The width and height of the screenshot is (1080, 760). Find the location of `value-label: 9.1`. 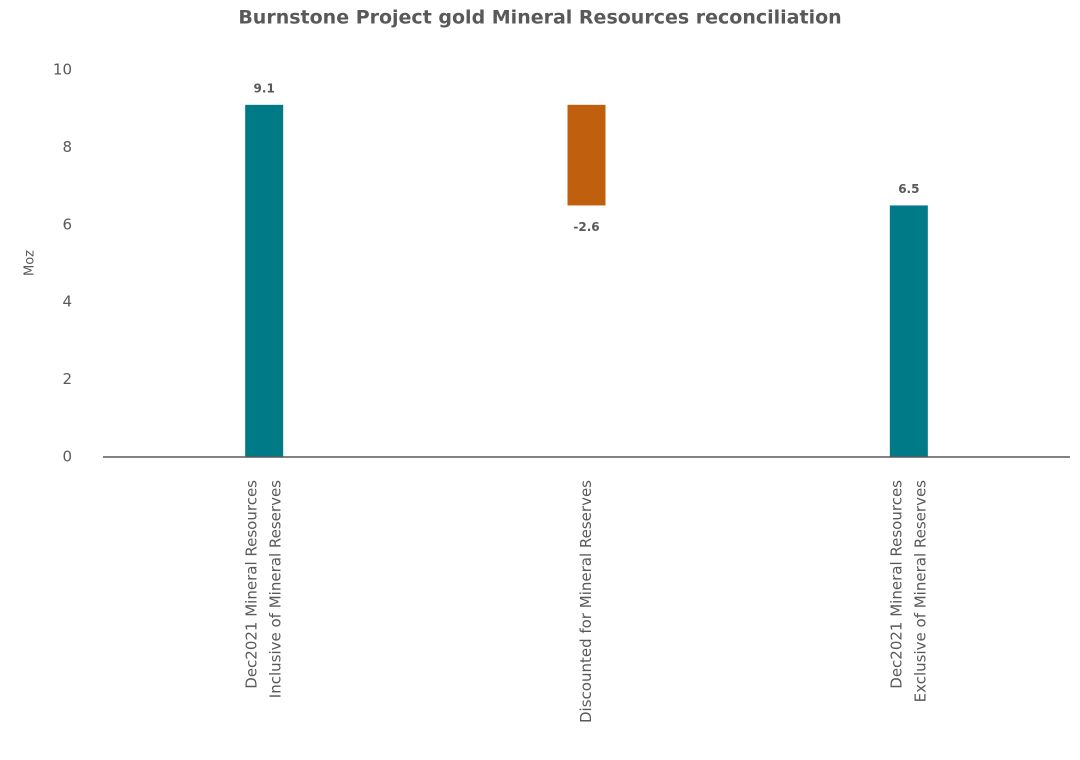

value-label: 9.1 is located at coordinates (264, 88).